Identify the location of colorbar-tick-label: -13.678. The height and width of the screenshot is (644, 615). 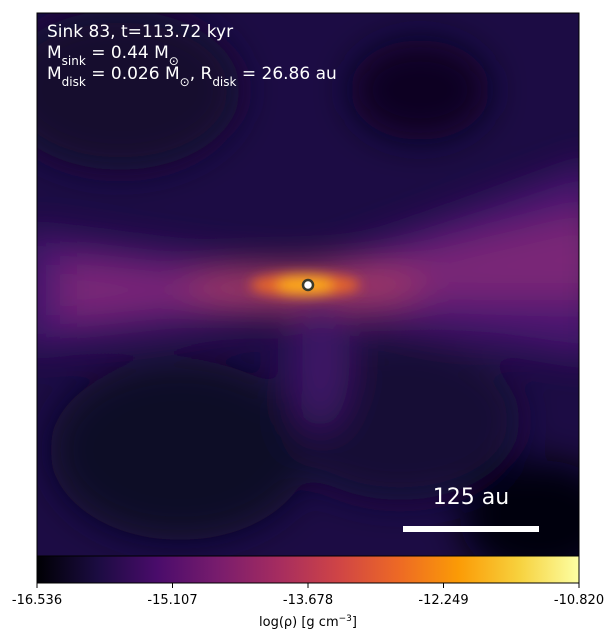
(308, 600).